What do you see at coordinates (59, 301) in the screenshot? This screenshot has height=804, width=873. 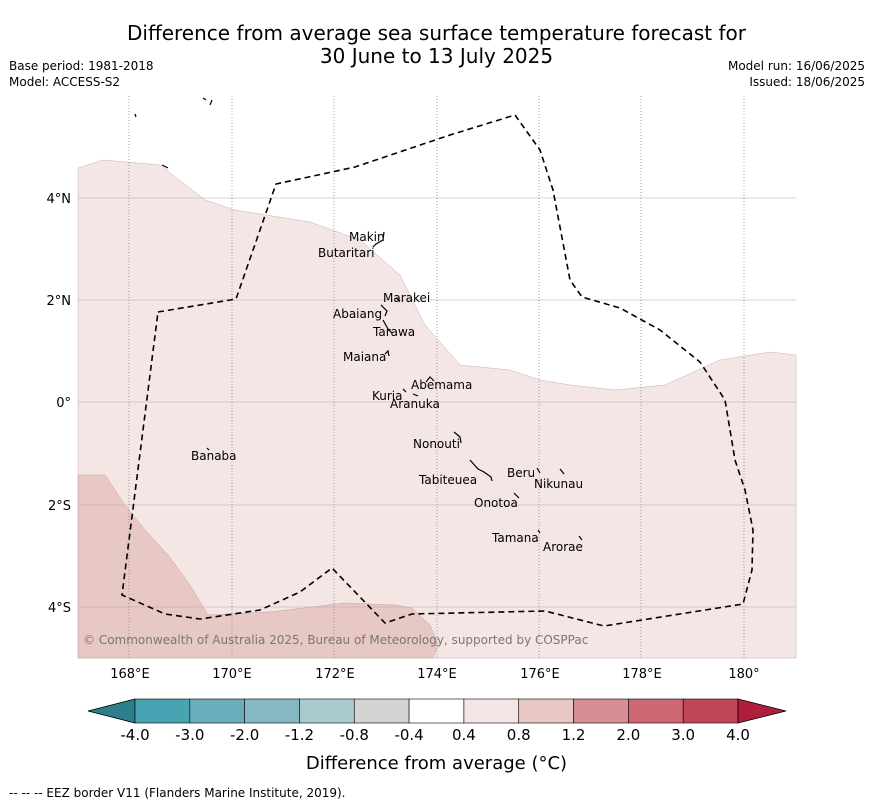 I see `lat-label-2n: 2°N` at bounding box center [59, 301].